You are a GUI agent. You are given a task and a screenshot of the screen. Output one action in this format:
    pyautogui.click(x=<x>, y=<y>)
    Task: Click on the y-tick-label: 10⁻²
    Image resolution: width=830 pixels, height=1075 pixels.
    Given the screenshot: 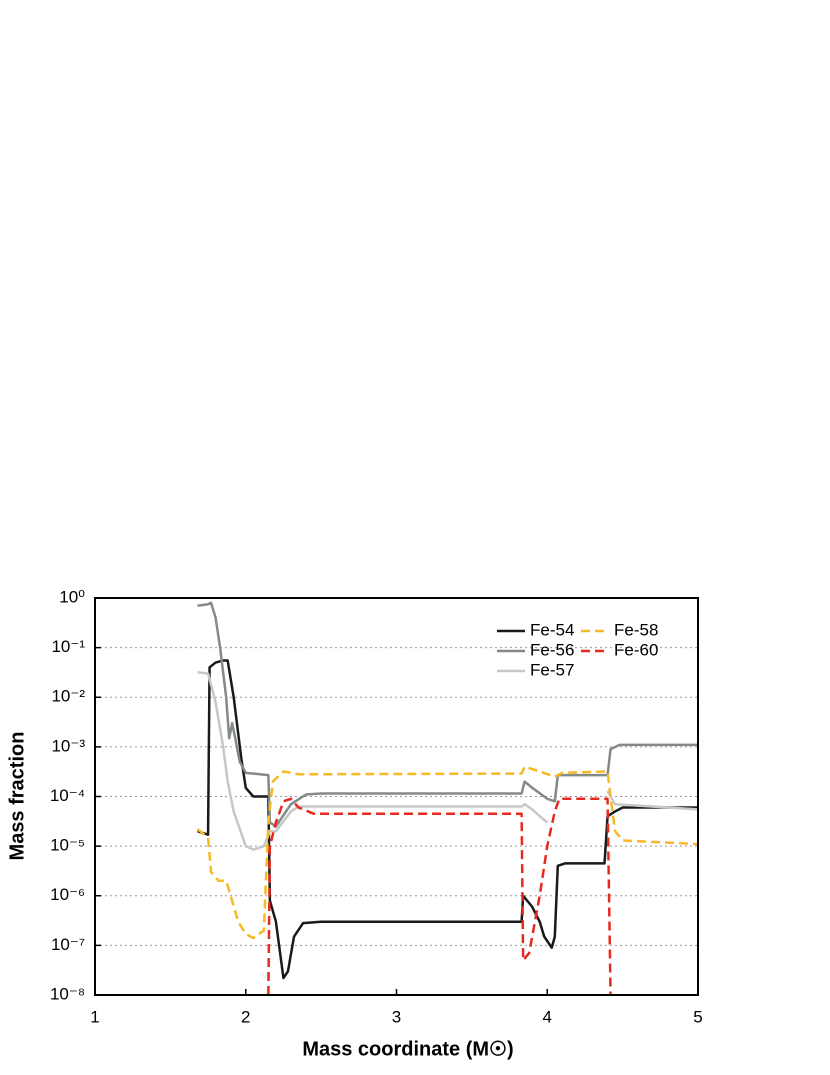 What is the action you would take?
    pyautogui.click(x=68, y=696)
    